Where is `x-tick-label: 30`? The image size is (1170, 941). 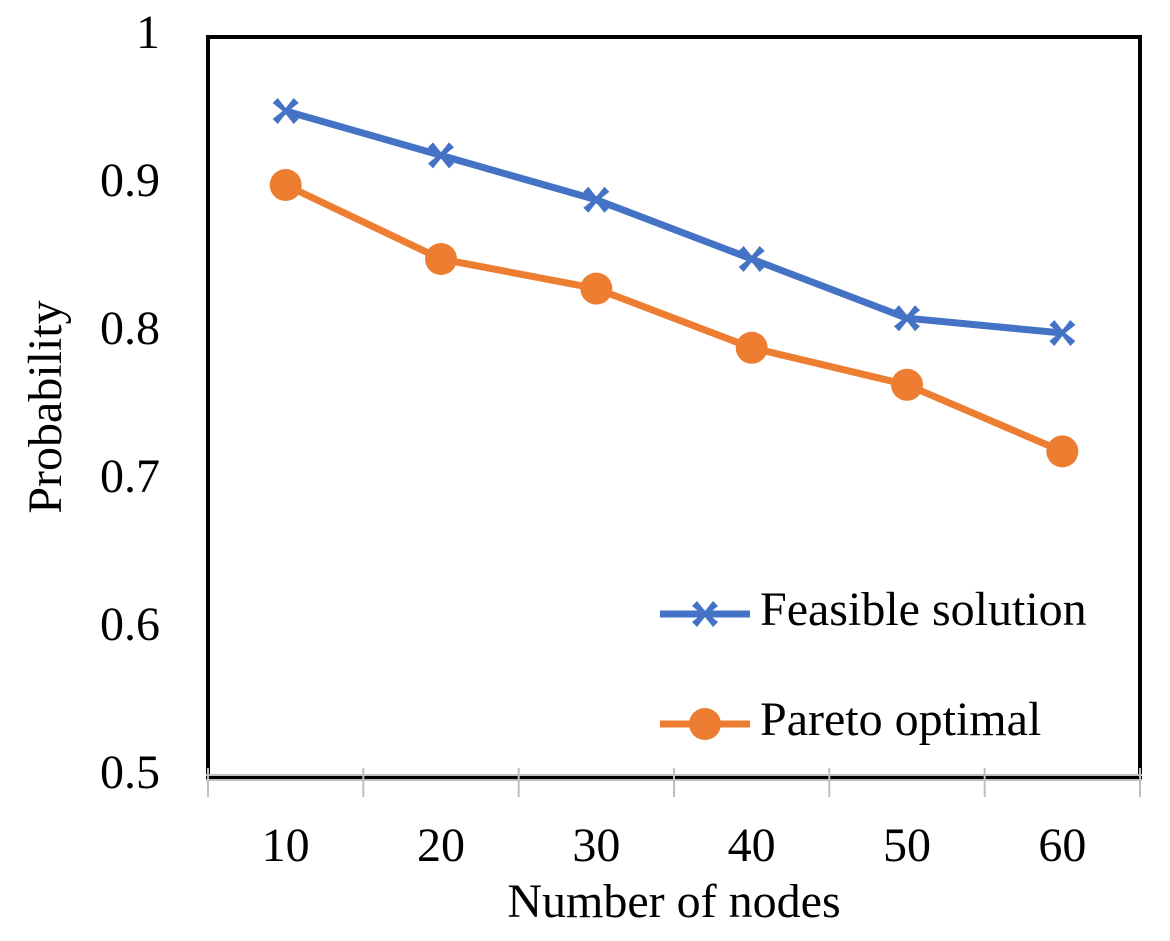
x-tick-label: 30 is located at coordinates (596, 845).